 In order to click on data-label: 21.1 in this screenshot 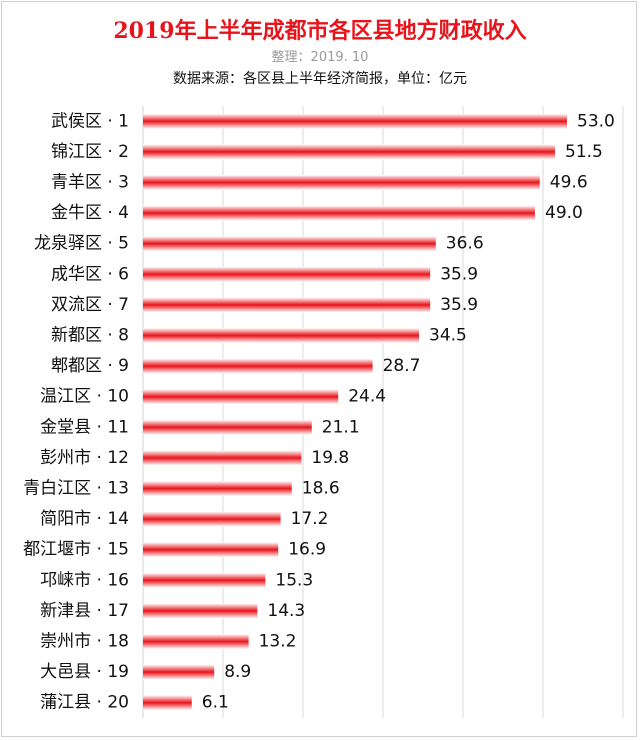, I will do `click(341, 427)`.